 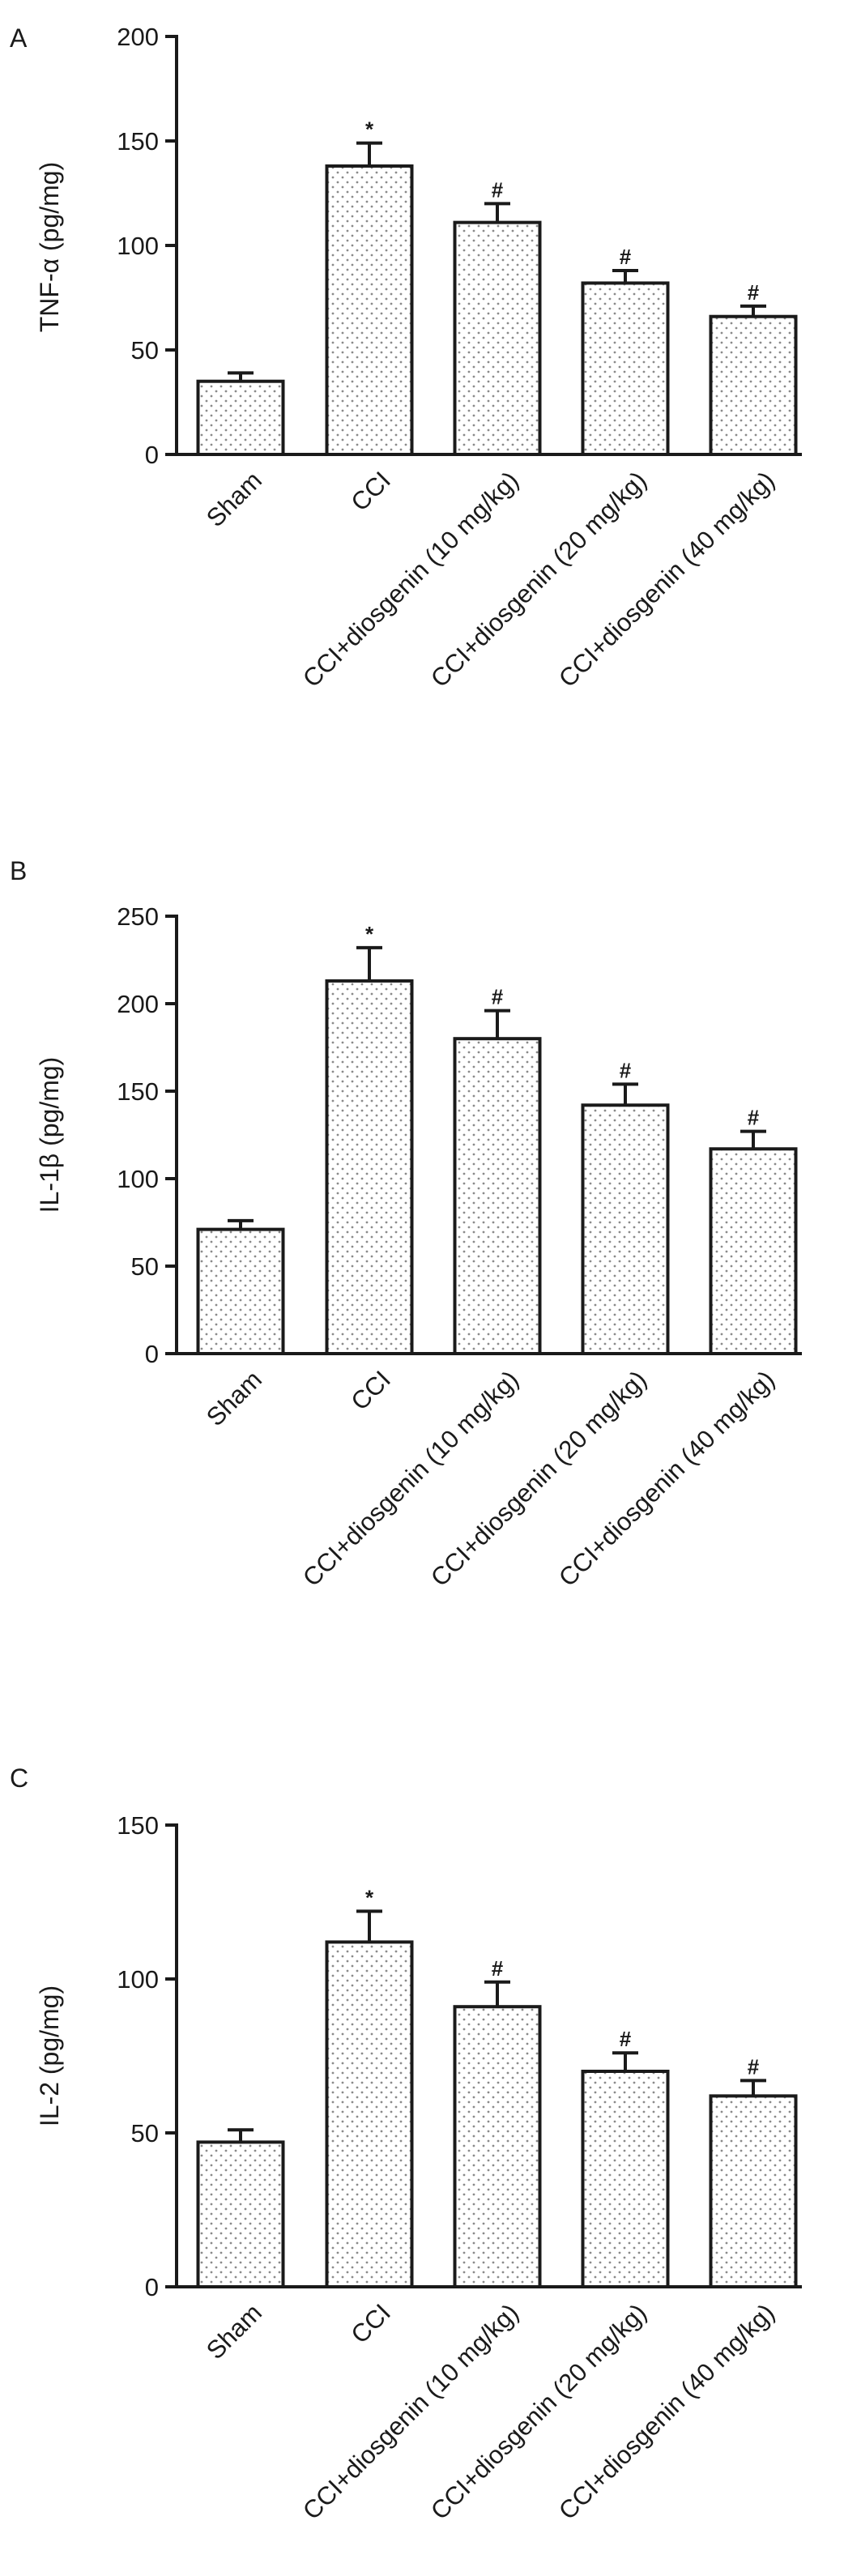 I want to click on y-axis-label: TNF-α (pg/mg), so click(x=50, y=247).